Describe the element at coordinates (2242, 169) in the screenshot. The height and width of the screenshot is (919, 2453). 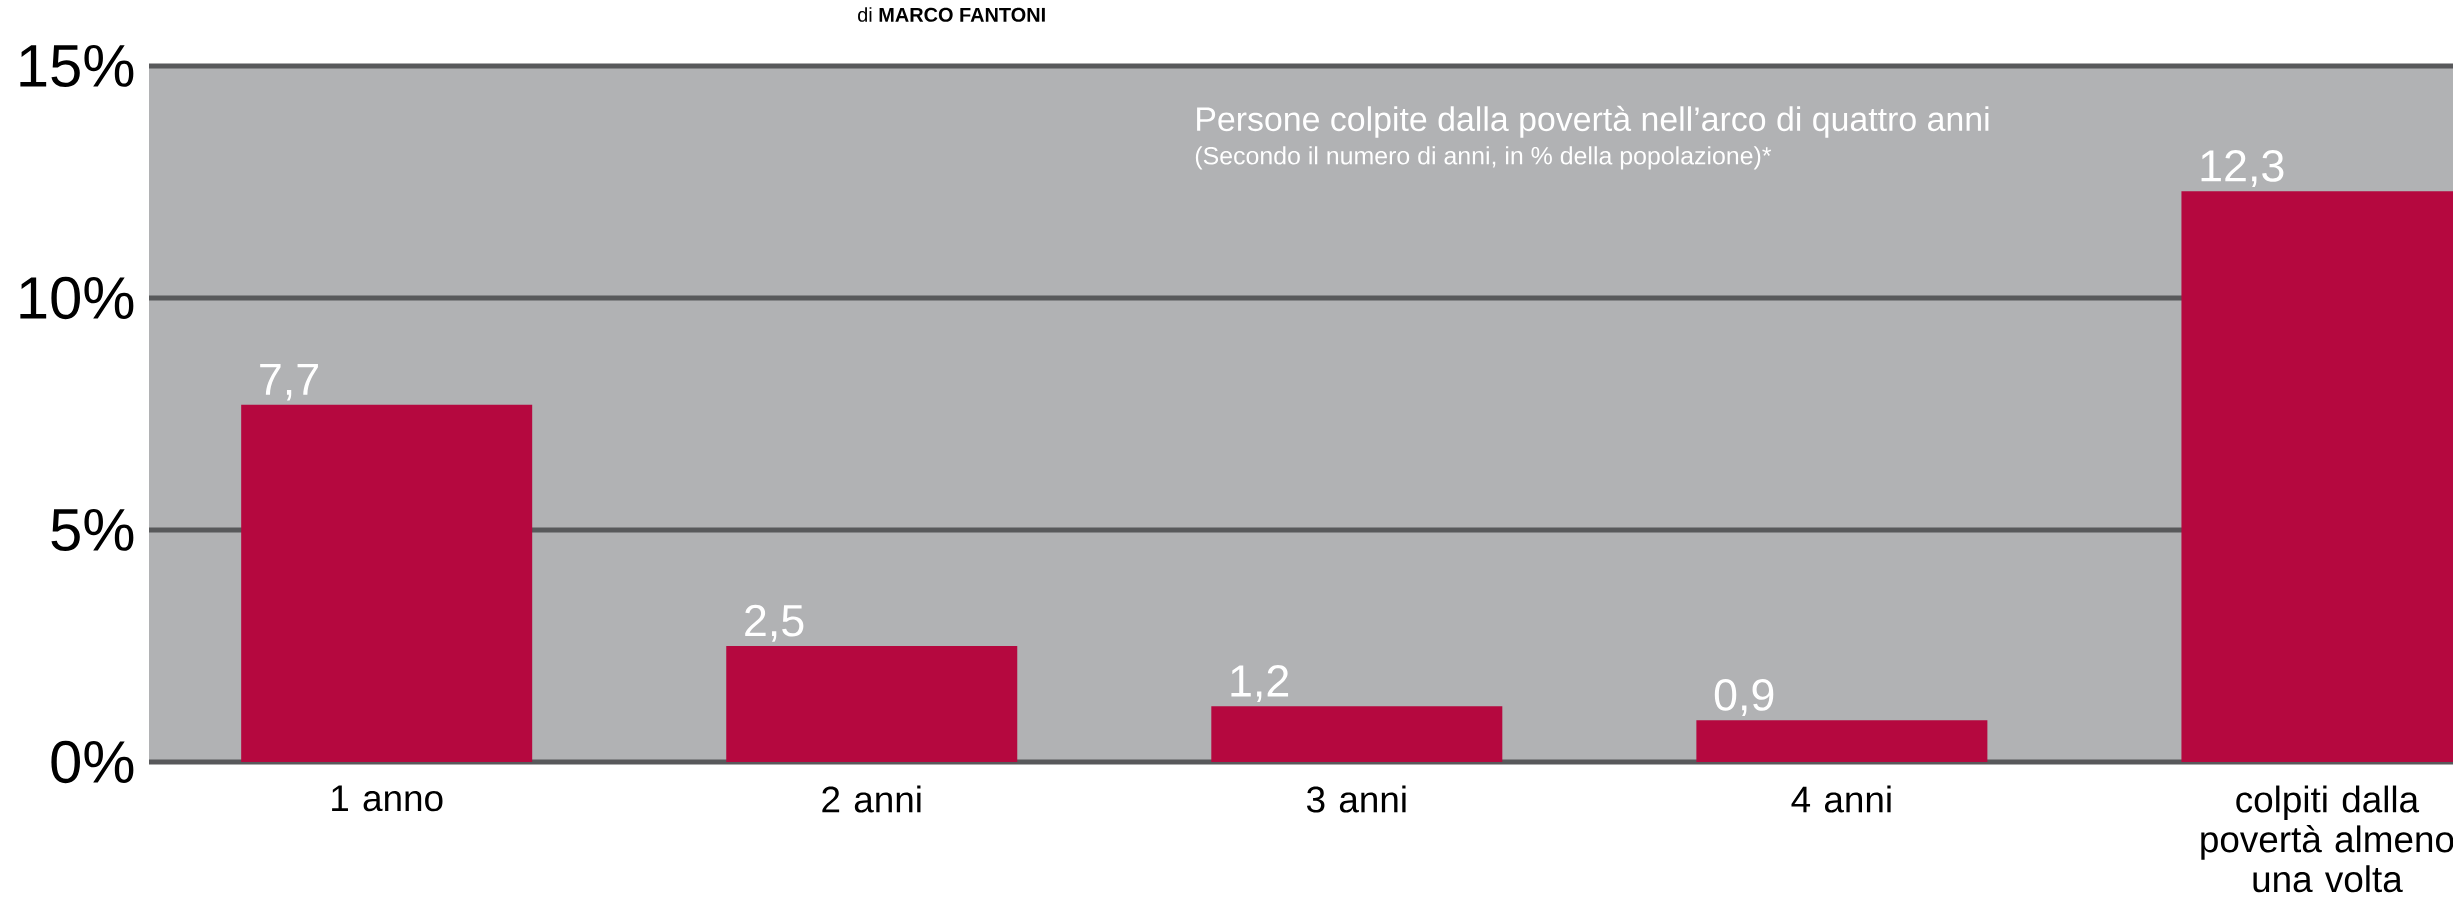
I see `data-label: 12,3` at that location.